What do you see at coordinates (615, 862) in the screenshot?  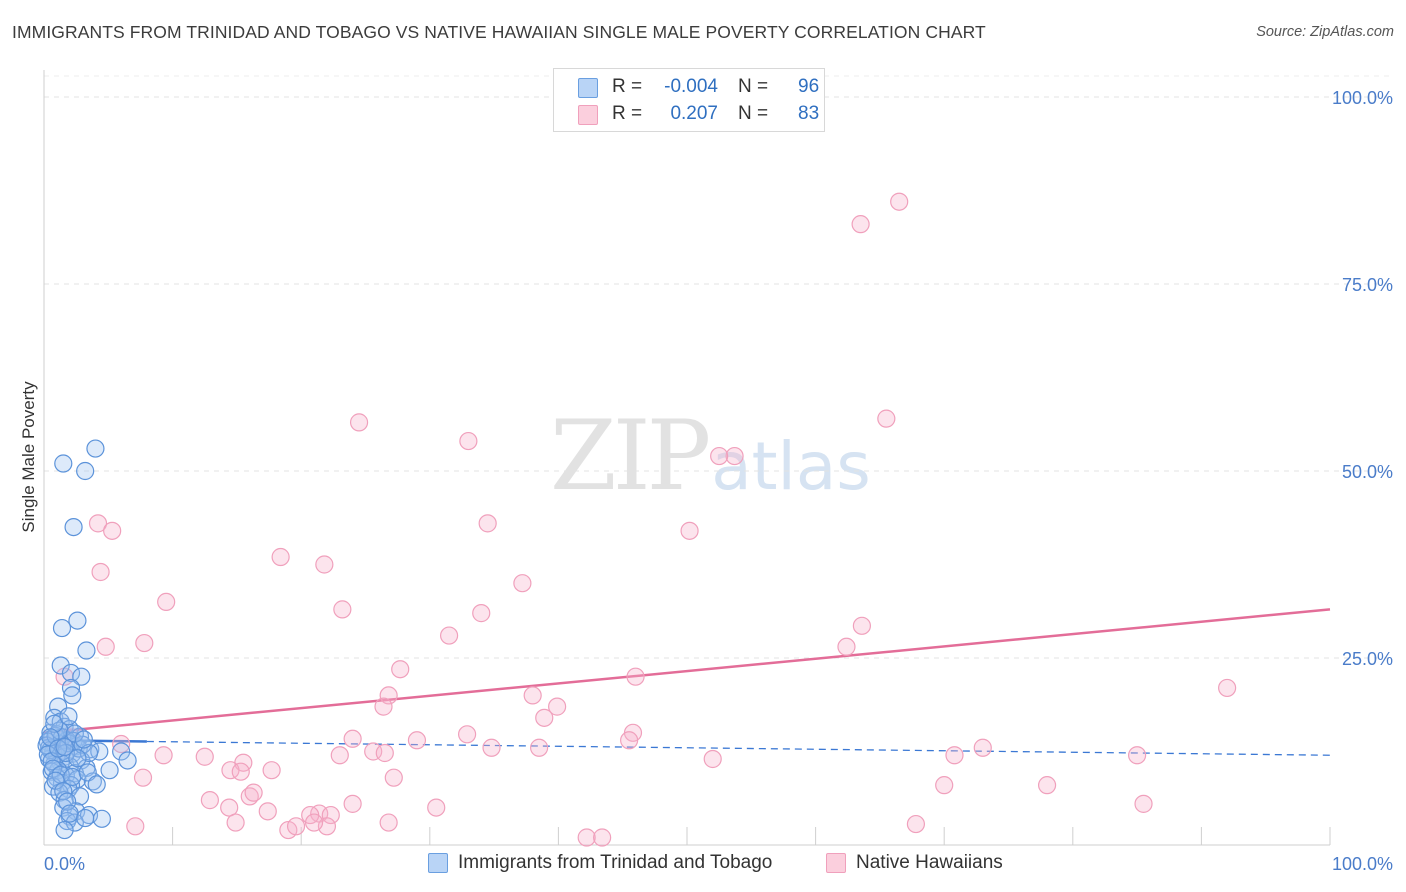 I see `bottom-legend-label: Immigrants from Trinidad and Tobago` at bounding box center [615, 862].